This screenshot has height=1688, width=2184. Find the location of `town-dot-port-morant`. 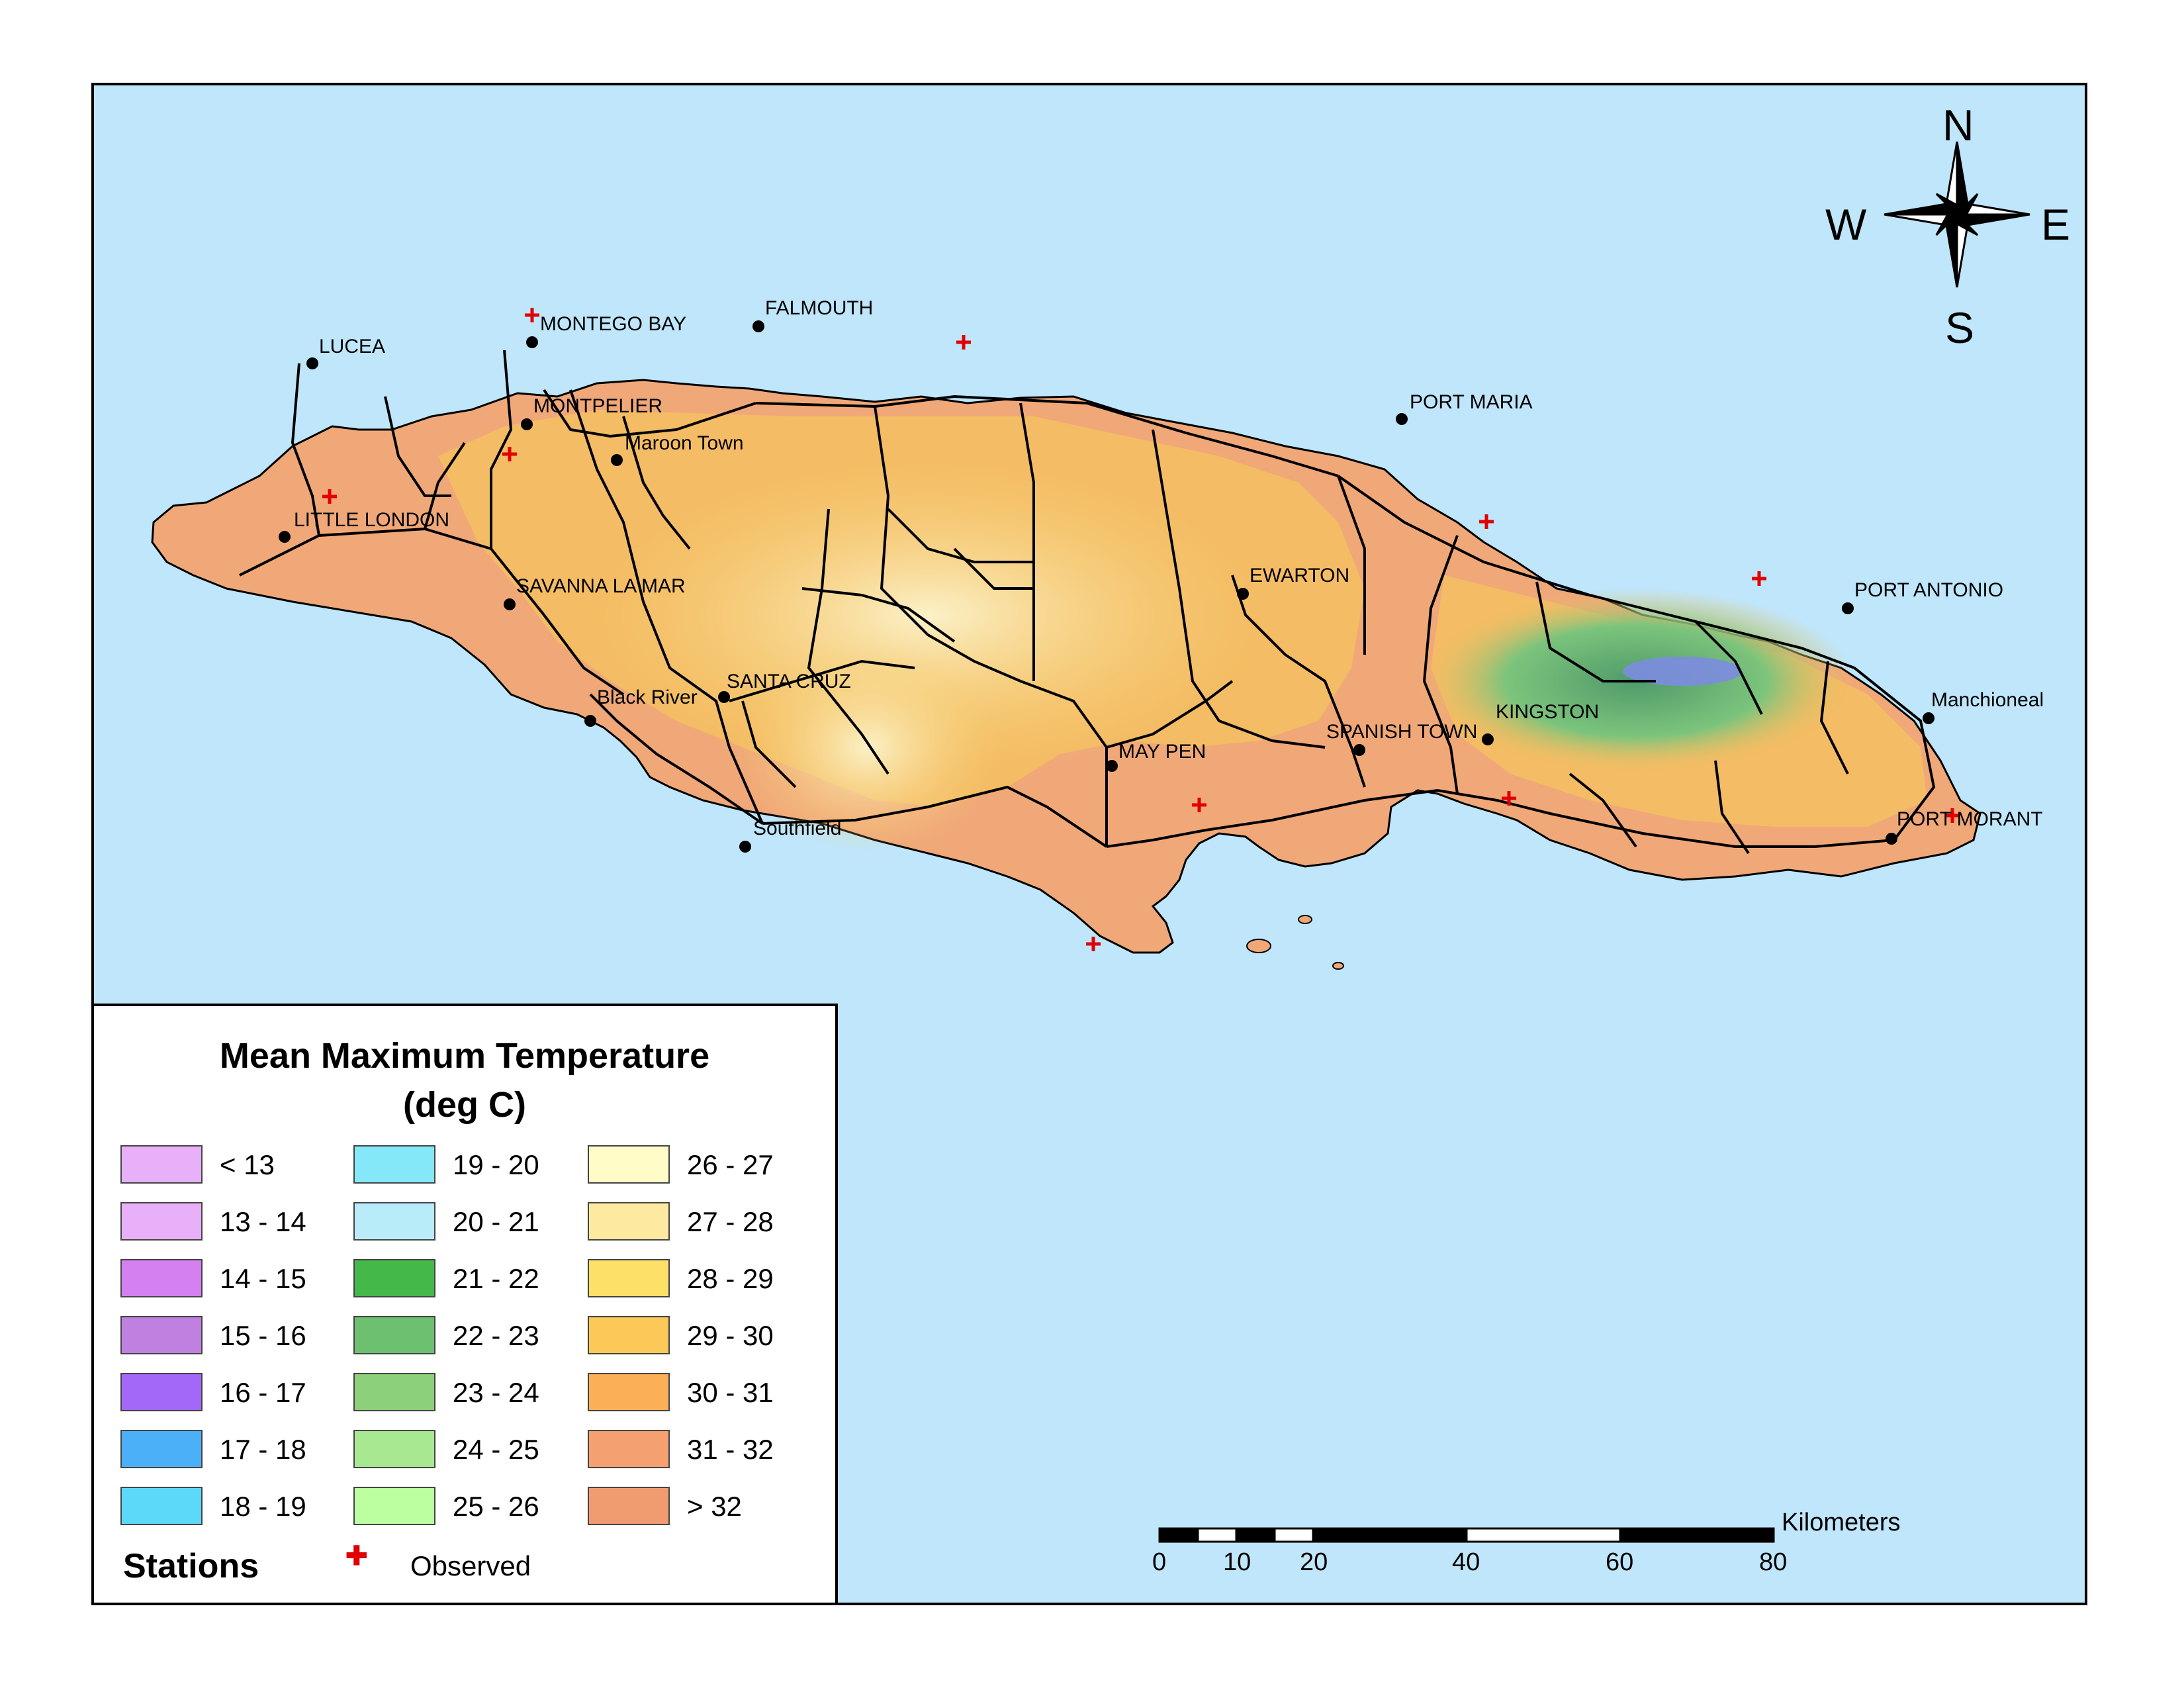

town-dot-port-morant is located at coordinates (1891, 839).